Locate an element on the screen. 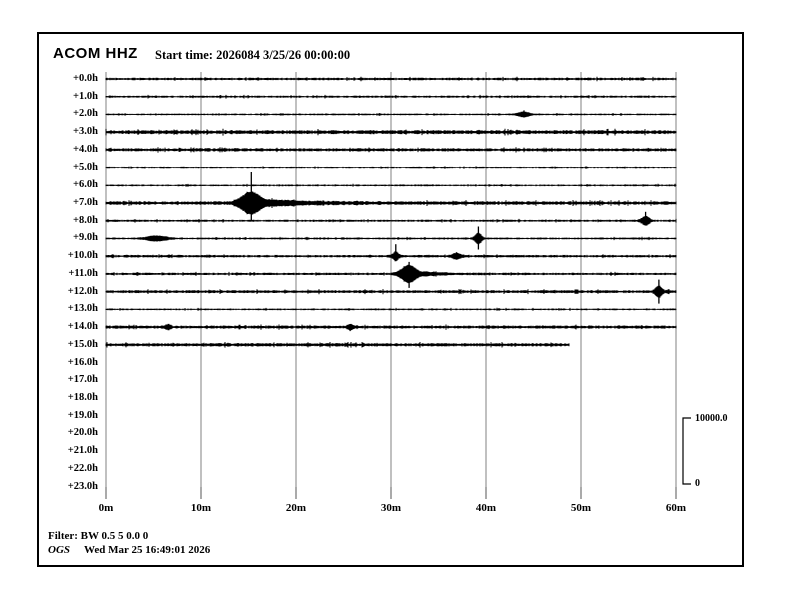 The image size is (792, 612). hour-label: +4.0h is located at coordinates (85, 149).